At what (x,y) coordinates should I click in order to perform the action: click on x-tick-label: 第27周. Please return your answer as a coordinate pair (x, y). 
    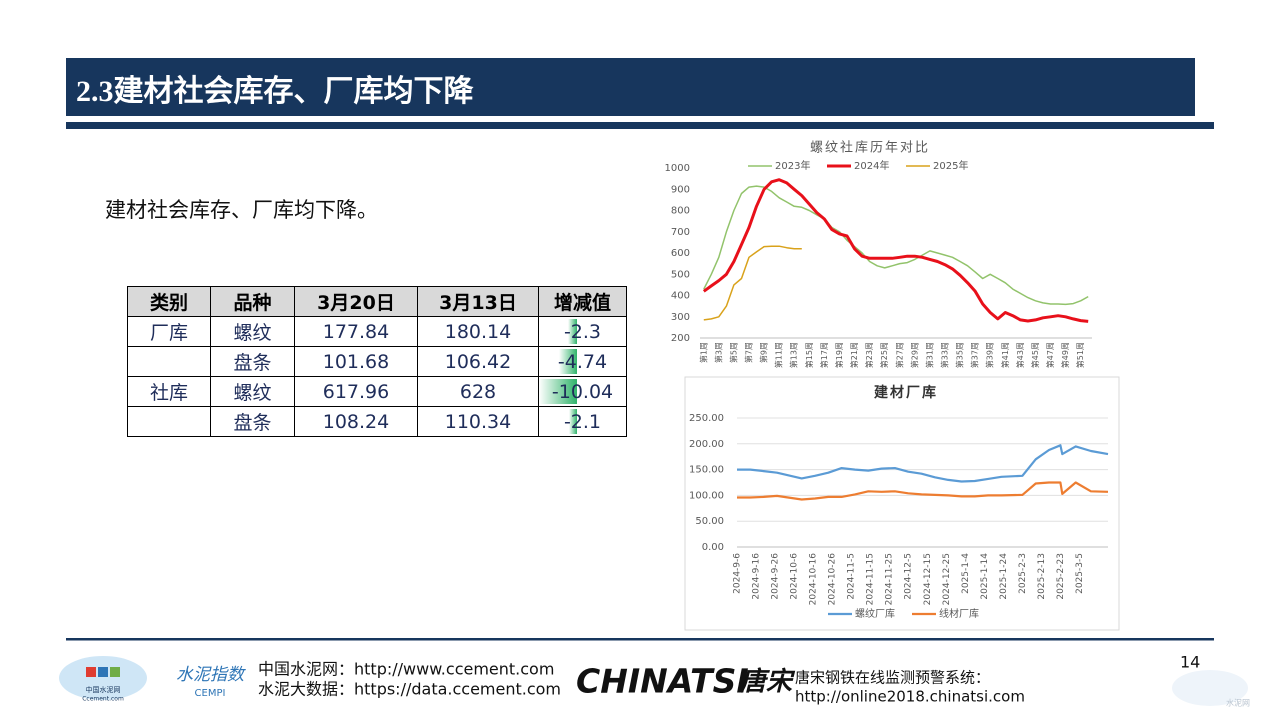
    Looking at the image, I should click on (899, 355).